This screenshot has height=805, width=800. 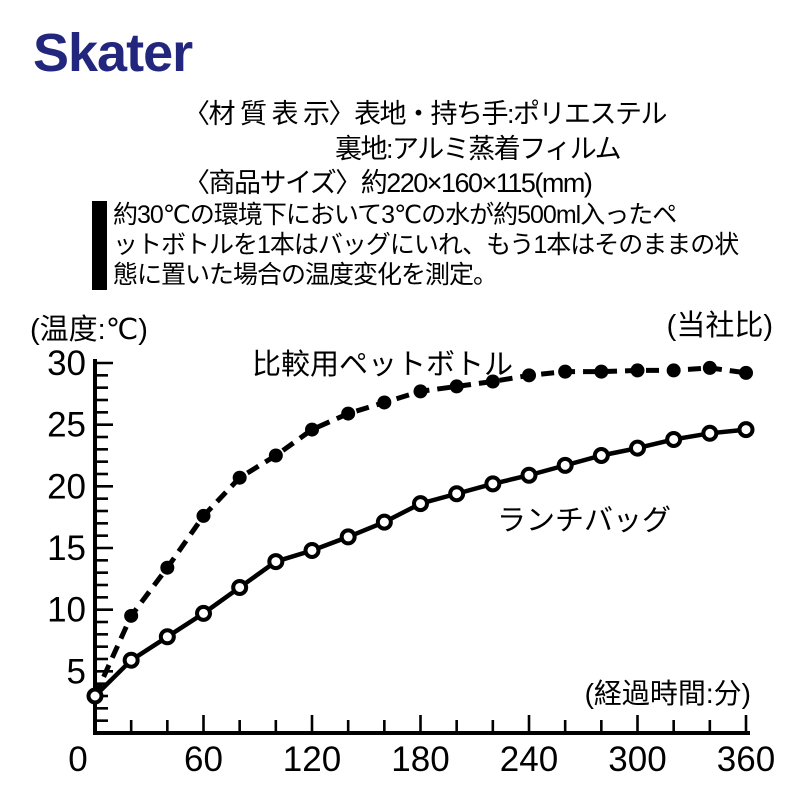 I want to click on y-tick-label: 25, so click(x=66, y=425).